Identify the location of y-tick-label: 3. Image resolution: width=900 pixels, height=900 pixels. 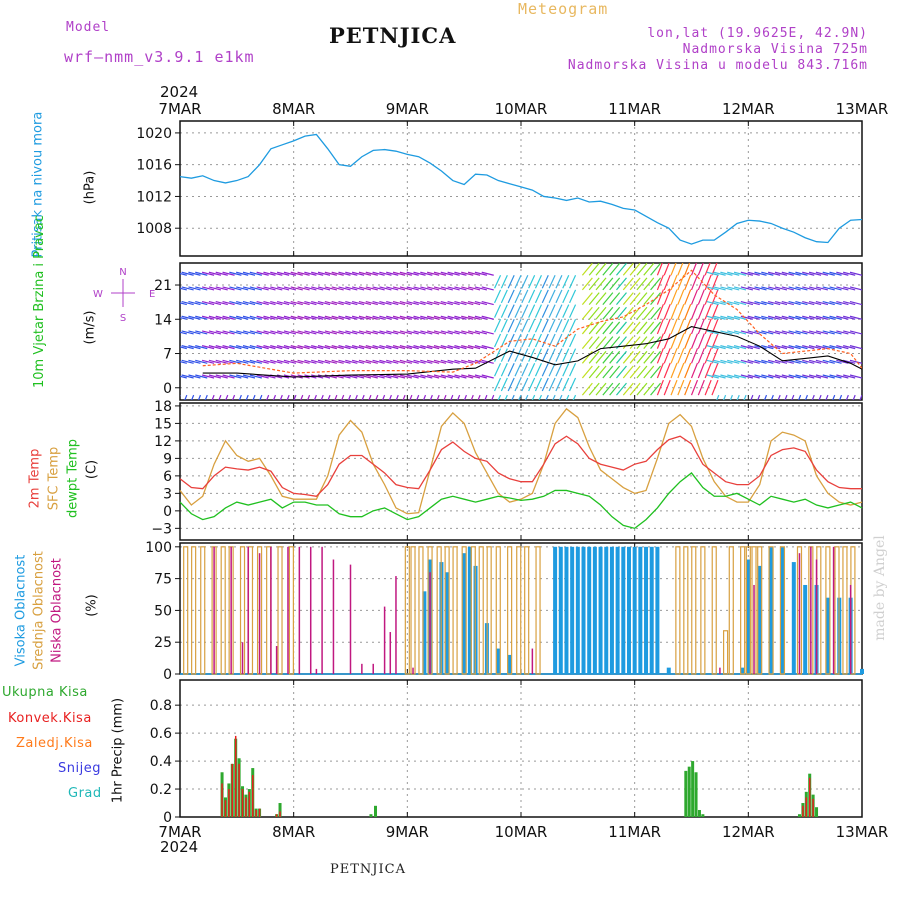
(167, 494).